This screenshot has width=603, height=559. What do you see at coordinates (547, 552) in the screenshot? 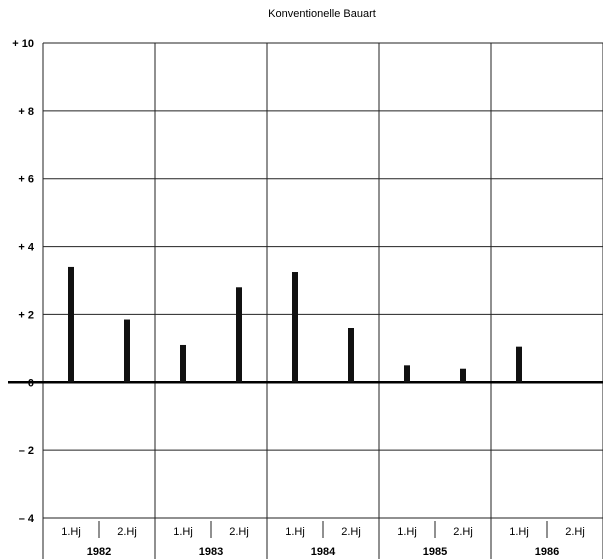
I see `year-label: 1986` at bounding box center [547, 552].